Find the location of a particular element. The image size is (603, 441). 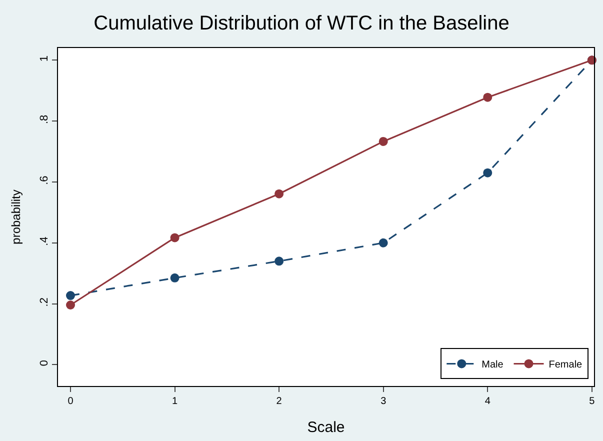

x-tick-label: 1 is located at coordinates (175, 401).